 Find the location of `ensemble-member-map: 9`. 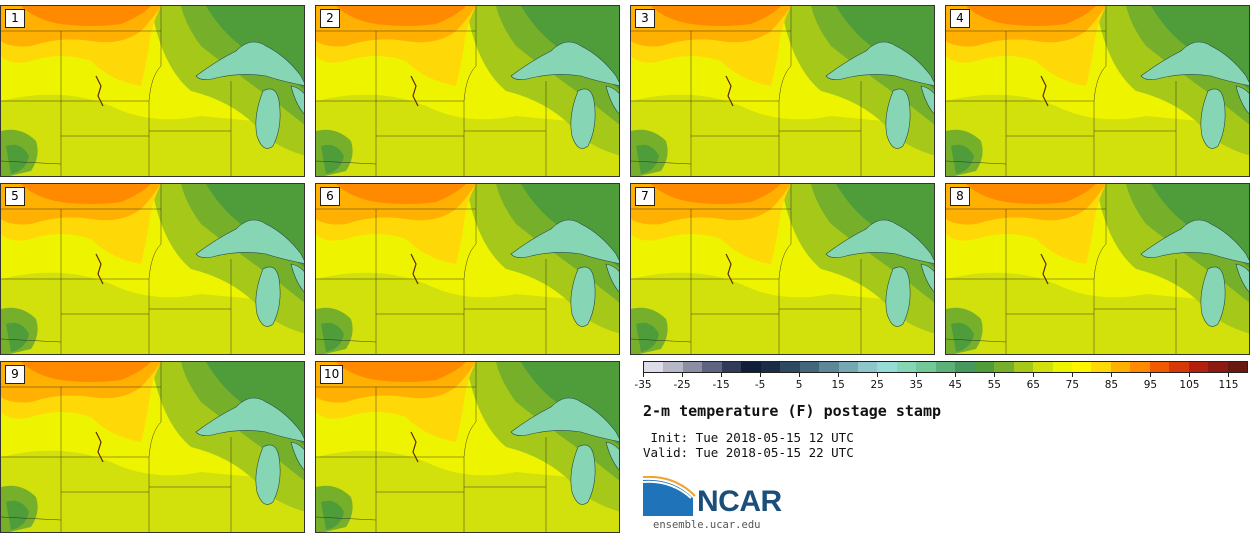

ensemble-member-map: 9 is located at coordinates (152, 447).